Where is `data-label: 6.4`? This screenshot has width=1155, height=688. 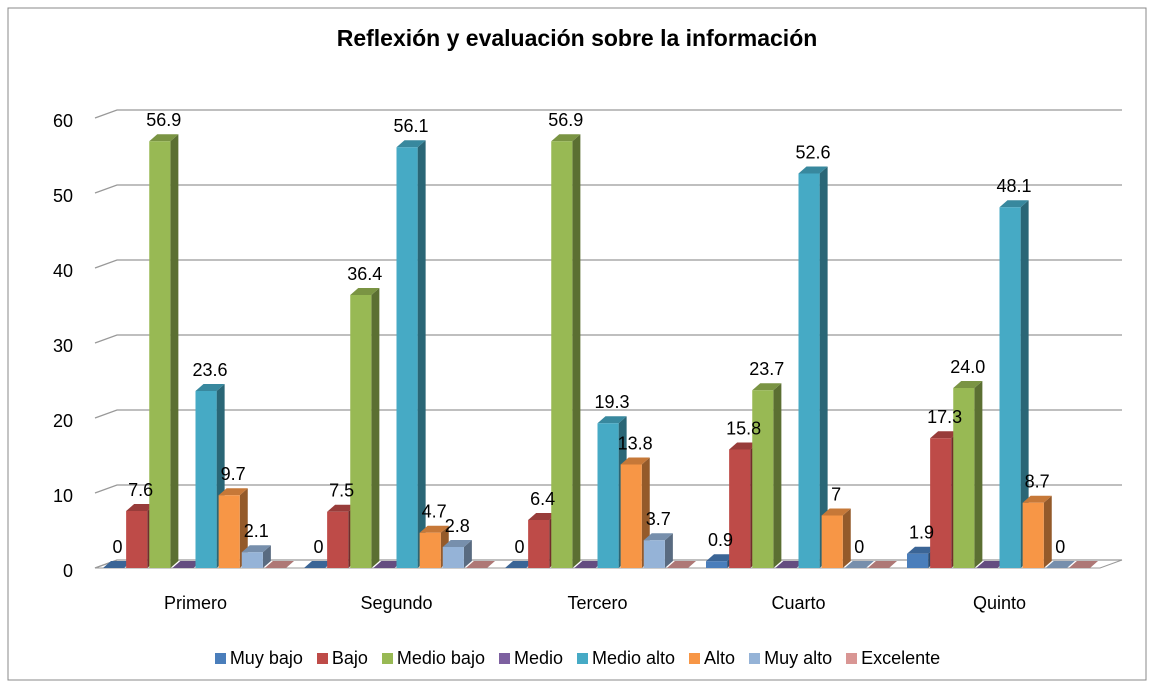
data-label: 6.4 is located at coordinates (542, 499).